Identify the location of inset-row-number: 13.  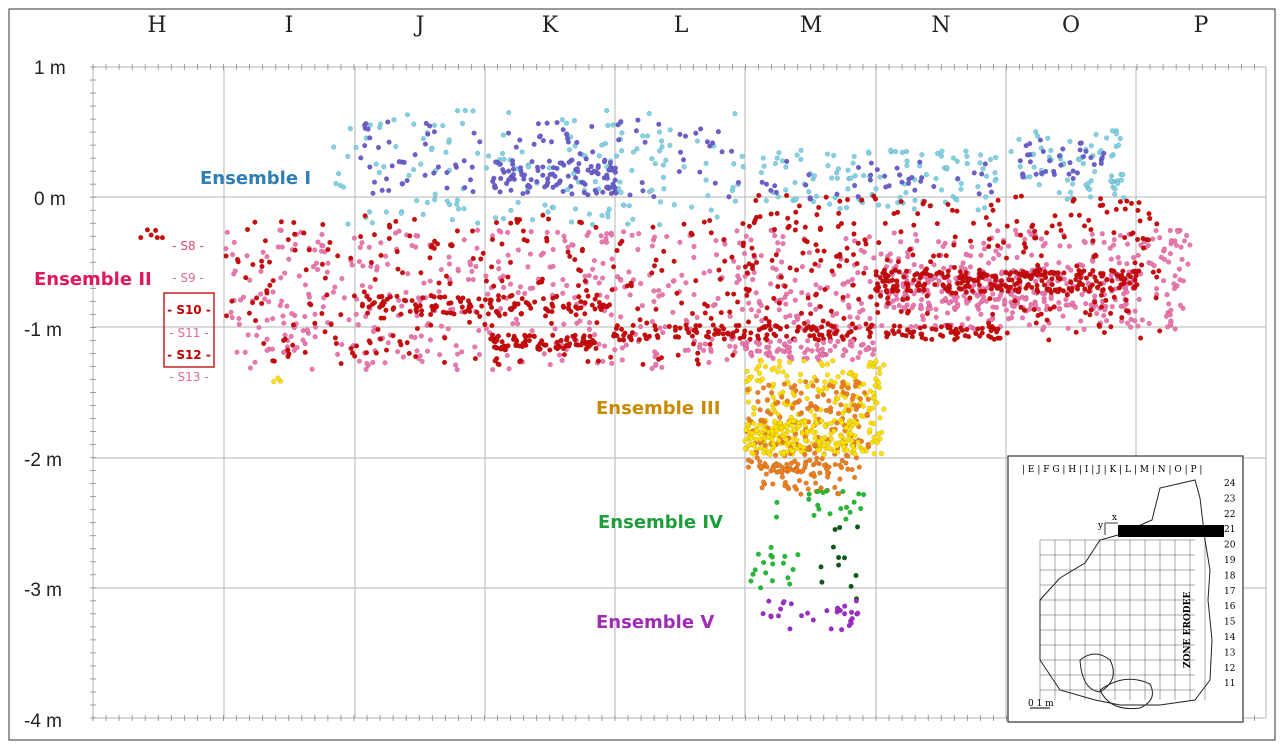
(1230, 653).